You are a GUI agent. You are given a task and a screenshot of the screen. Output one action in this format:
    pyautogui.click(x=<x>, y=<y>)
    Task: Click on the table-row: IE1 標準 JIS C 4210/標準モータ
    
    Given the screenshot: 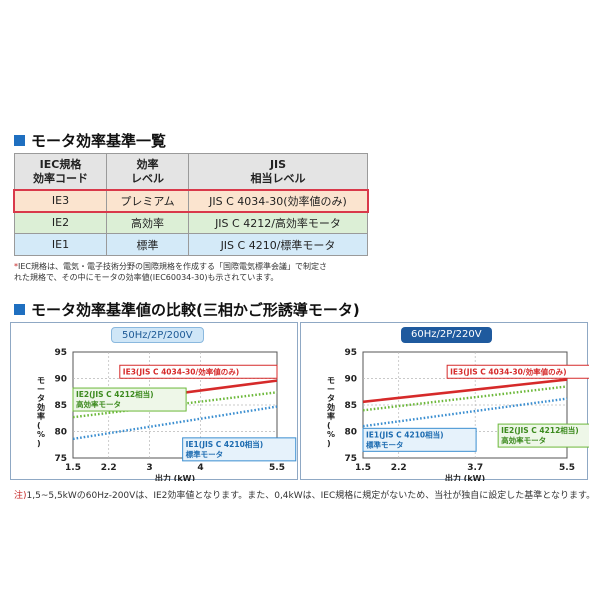 What is the action you would take?
    pyautogui.click(x=191, y=244)
    